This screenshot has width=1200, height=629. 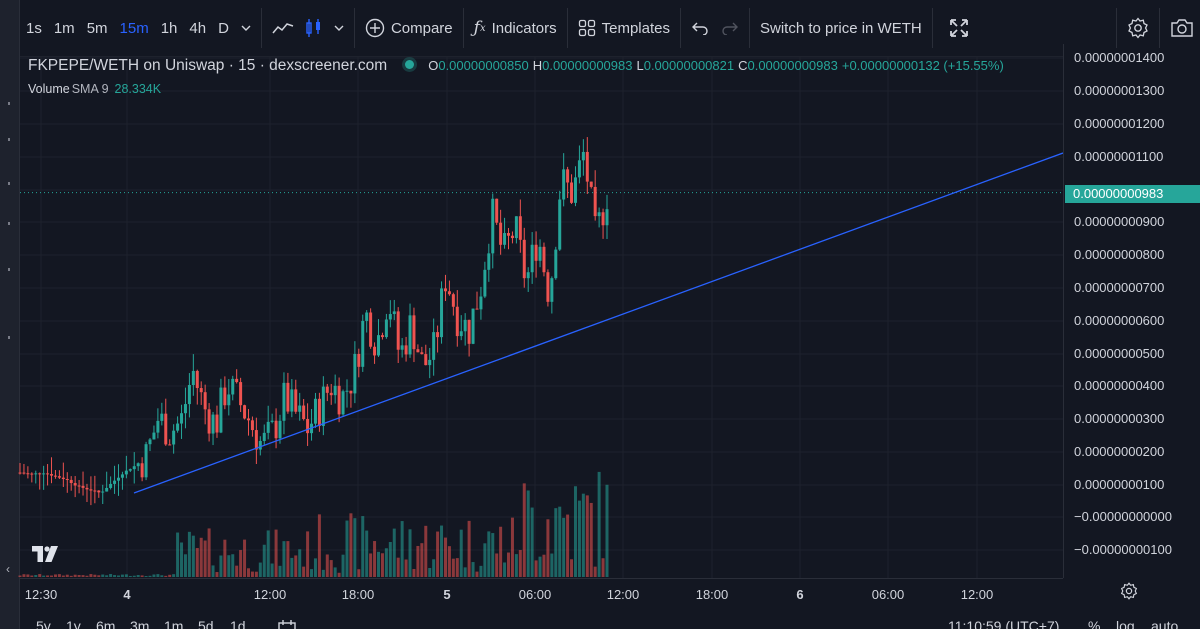 What do you see at coordinates (283, 28) in the screenshot?
I see `line-chart-icon` at bounding box center [283, 28].